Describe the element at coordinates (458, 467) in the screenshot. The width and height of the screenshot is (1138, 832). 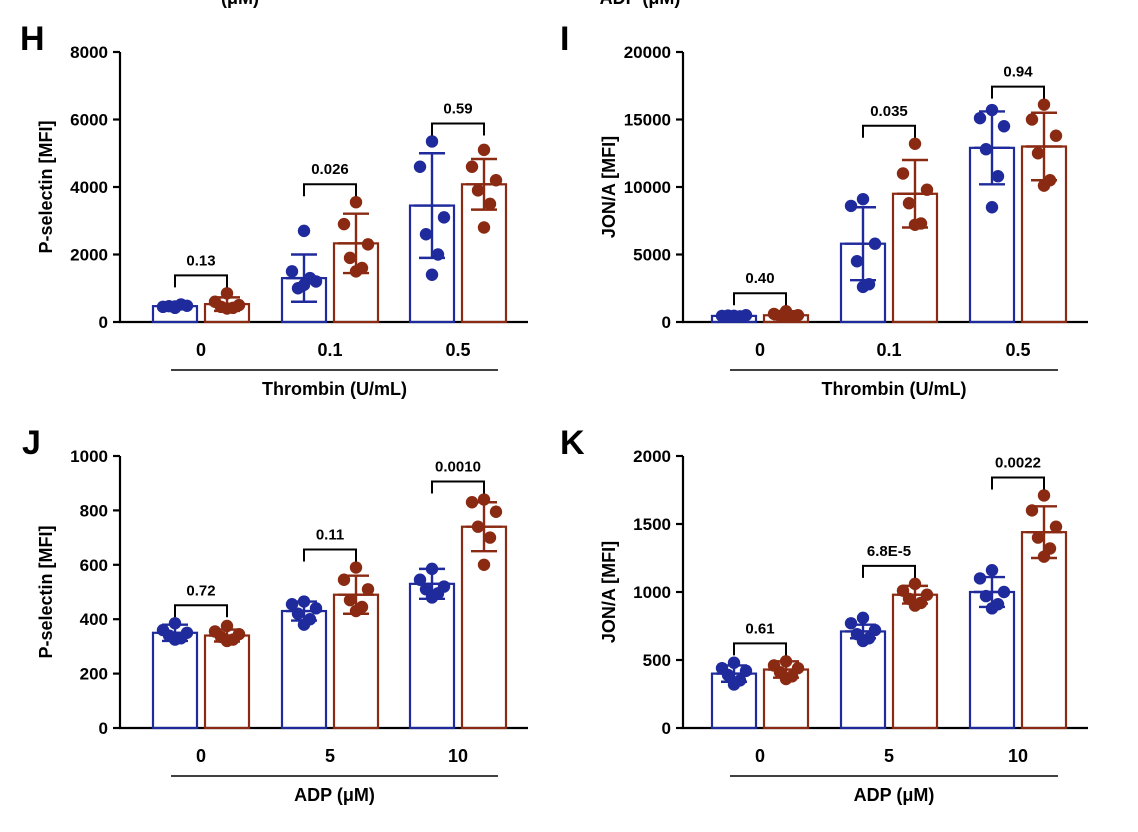
I see `p-value-label: 0.0010` at that location.